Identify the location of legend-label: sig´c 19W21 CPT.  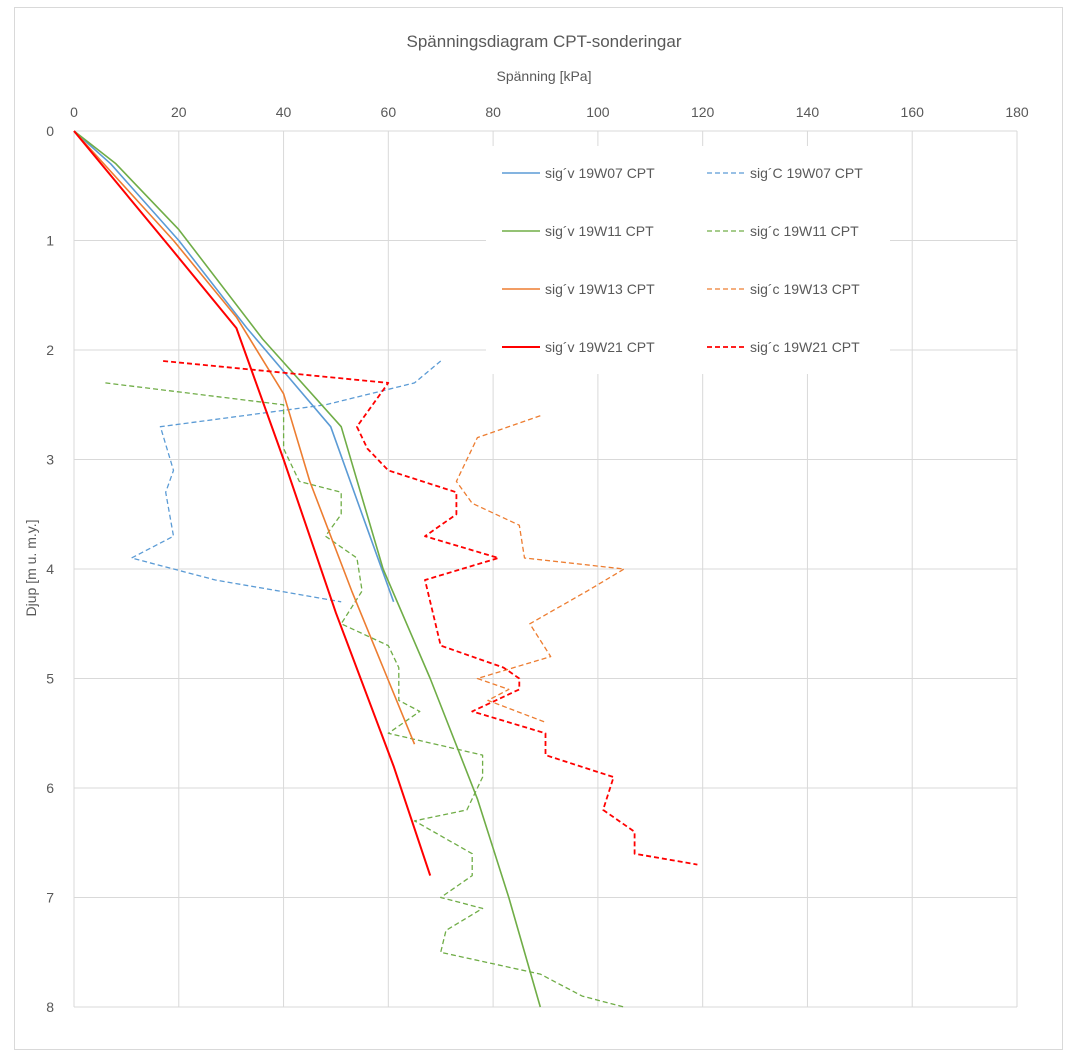
(805, 347).